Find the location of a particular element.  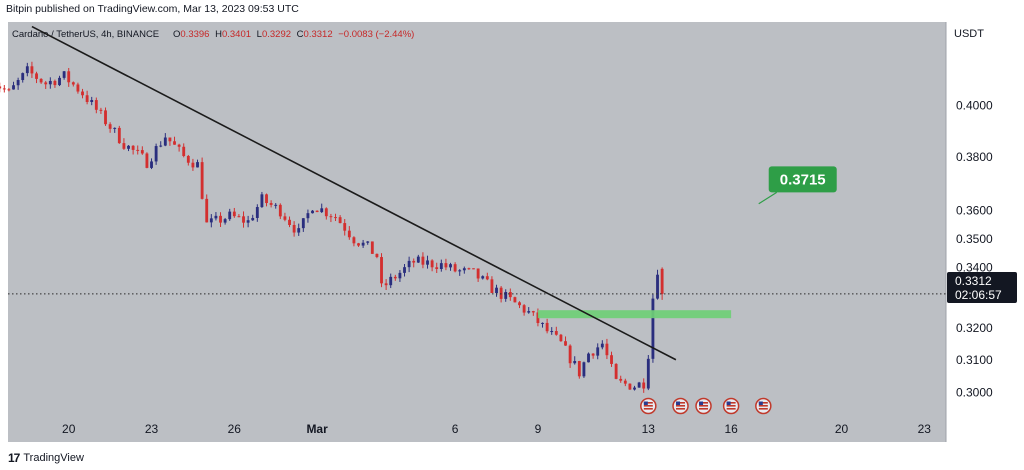

y-tick-label: 0.3600 is located at coordinates (974, 211).